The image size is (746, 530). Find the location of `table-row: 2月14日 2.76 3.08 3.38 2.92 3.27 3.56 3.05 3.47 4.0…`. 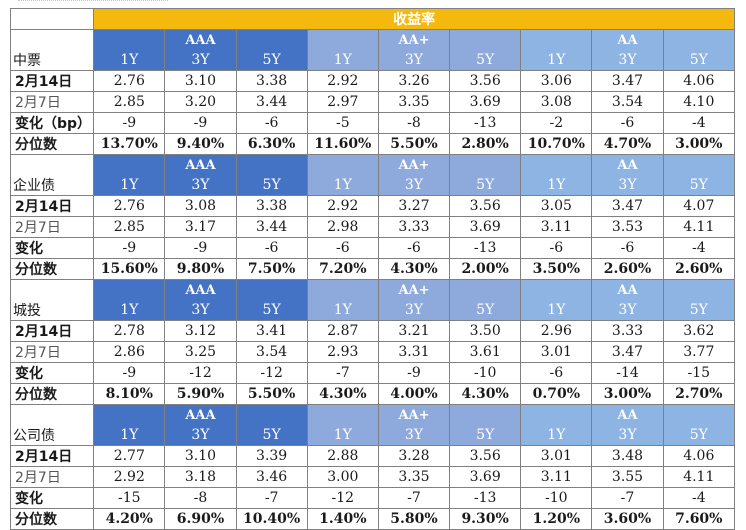

table-row: 2月14日 2.76 3.08 3.38 2.92 3.27 3.56 3.05 3.47 4.0… is located at coordinates (372, 206).